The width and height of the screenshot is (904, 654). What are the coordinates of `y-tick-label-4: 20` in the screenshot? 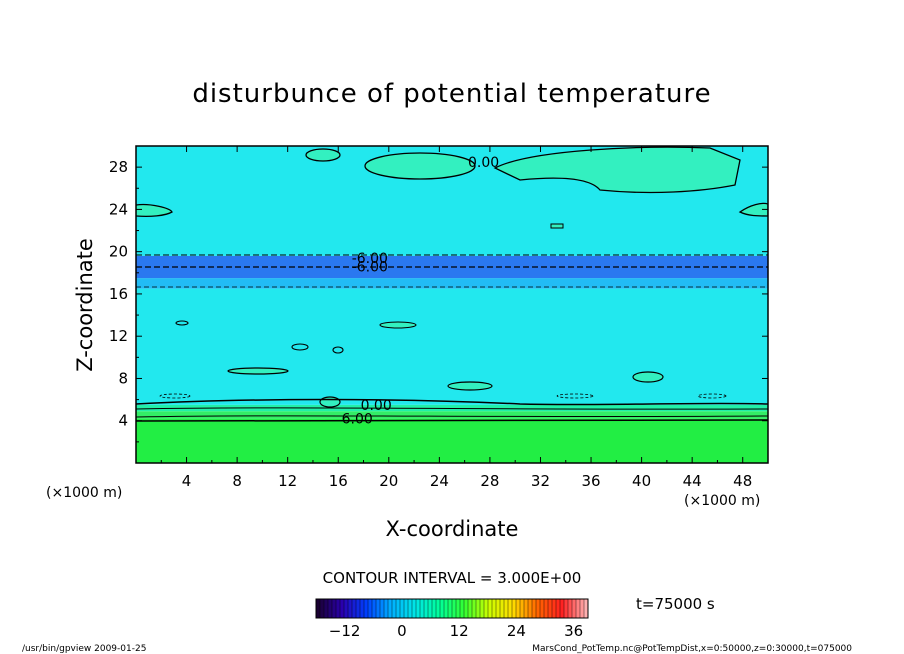 It's located at (118, 252).